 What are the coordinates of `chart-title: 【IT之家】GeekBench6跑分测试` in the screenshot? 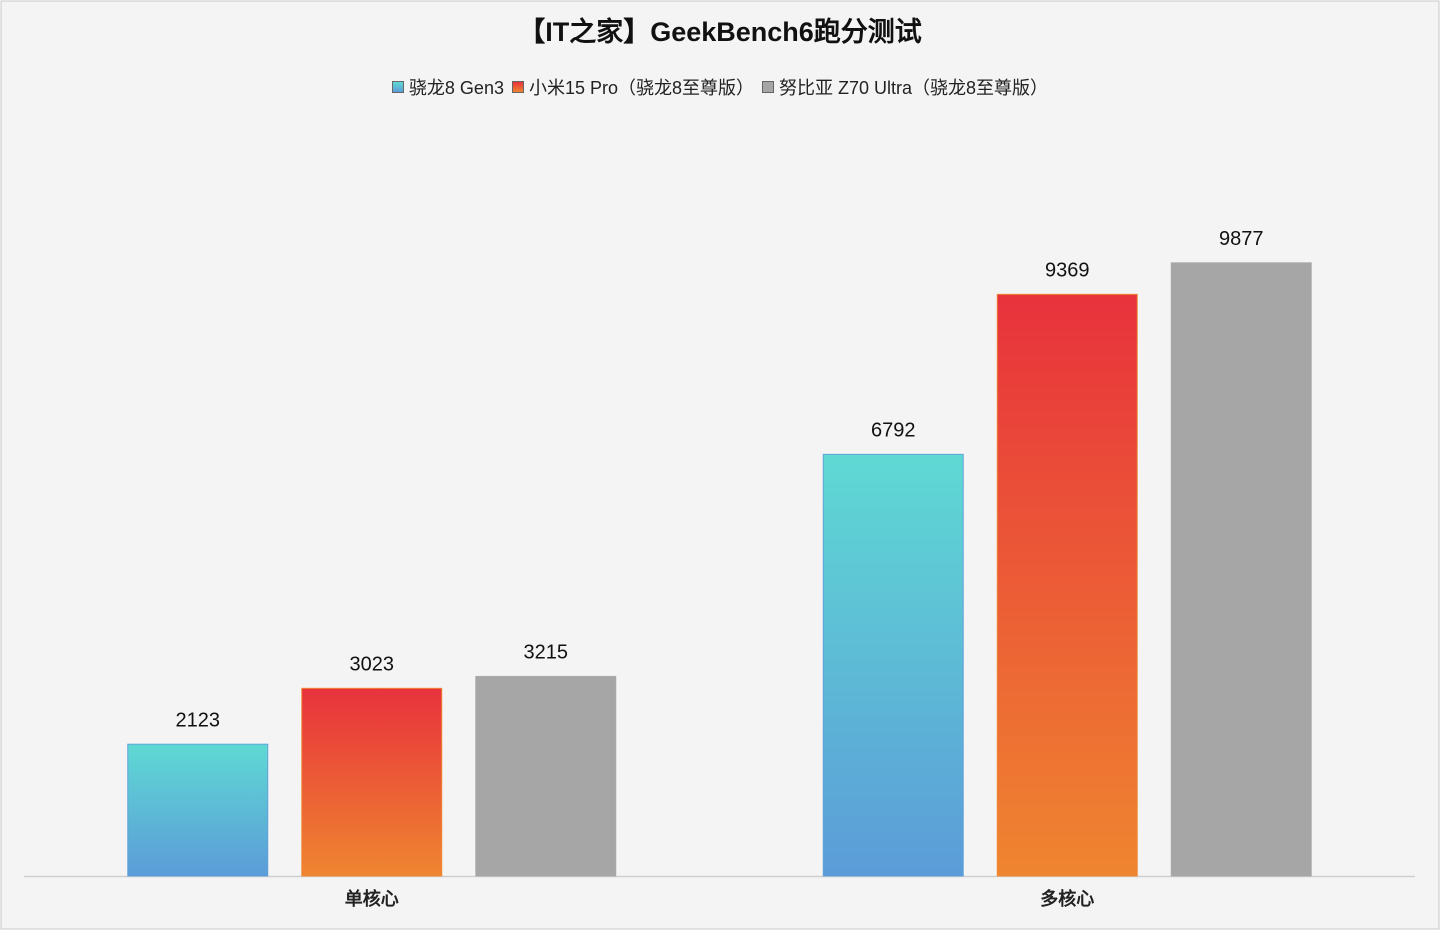 It's located at (720, 31).